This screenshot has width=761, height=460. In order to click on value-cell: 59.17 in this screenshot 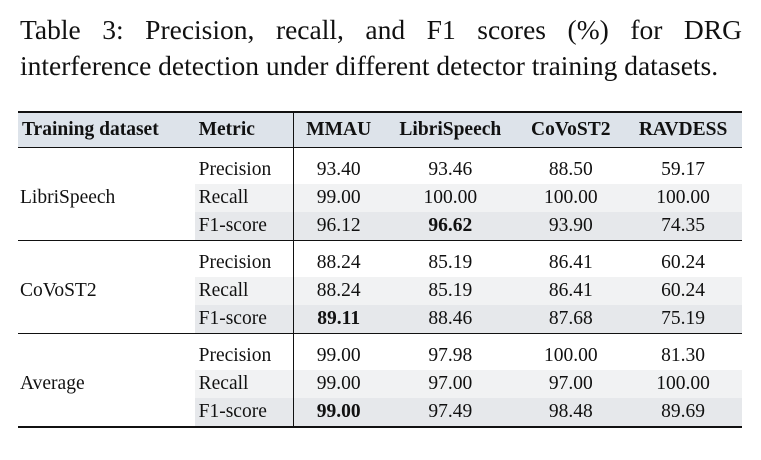, I will do `click(683, 169)`.